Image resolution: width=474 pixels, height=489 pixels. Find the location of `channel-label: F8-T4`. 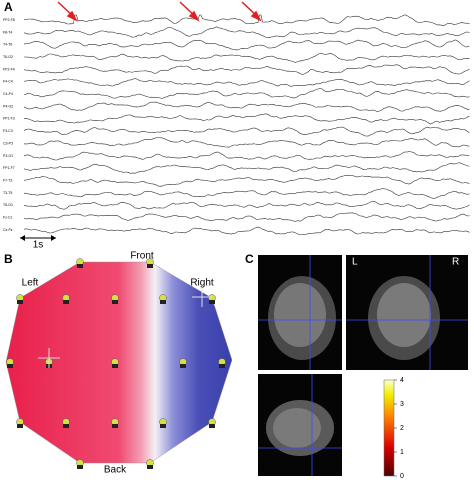

channel-label: F8-T4 is located at coordinates (7, 32).